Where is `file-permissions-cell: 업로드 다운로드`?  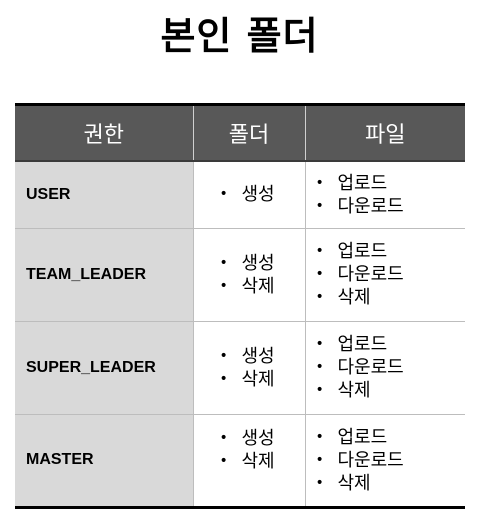
file-permissions-cell: 업로드 다운로드 is located at coordinates (385, 194).